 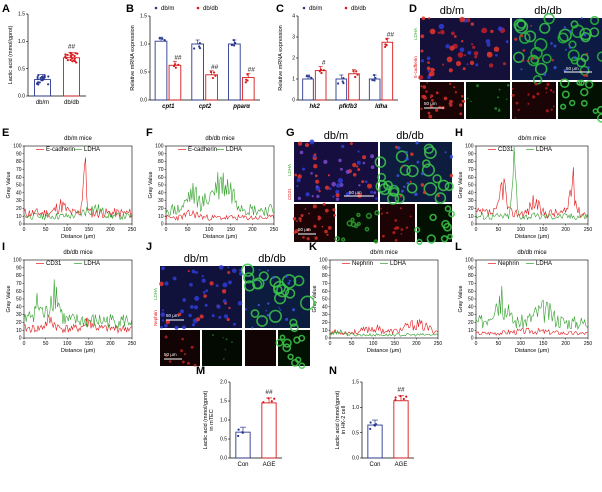 What do you see at coordinates (223, 421) in the screenshot?
I see `M-ytick-label: 1.0` at bounding box center [223, 421].